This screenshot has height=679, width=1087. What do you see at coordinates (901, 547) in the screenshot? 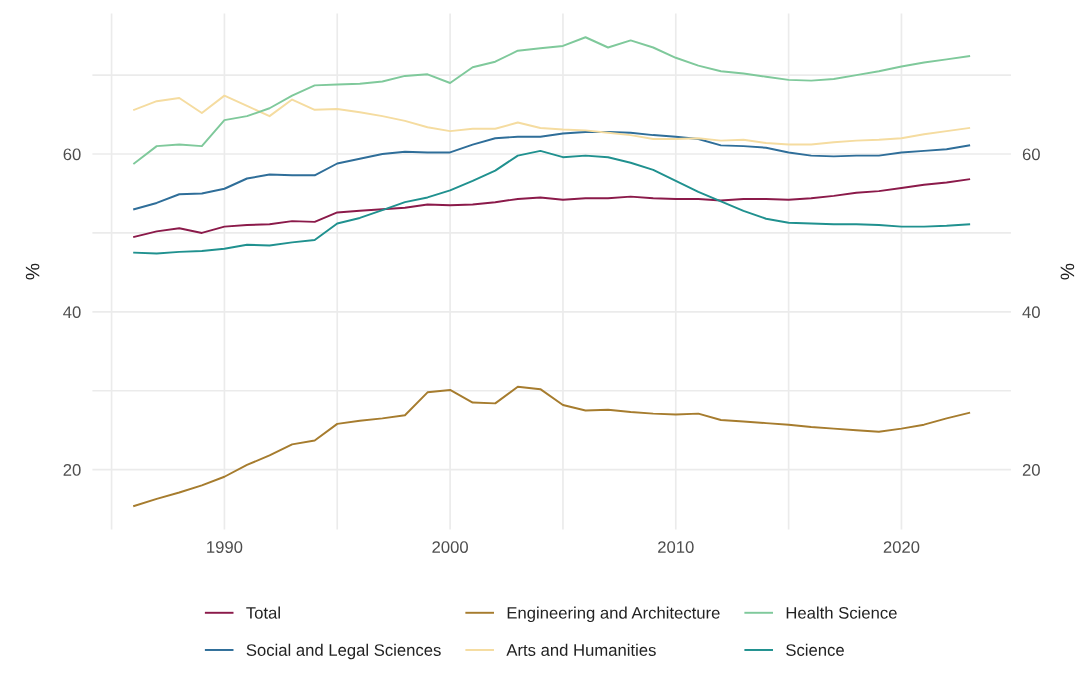
I see `x-tick-label: 2020` at bounding box center [901, 547].